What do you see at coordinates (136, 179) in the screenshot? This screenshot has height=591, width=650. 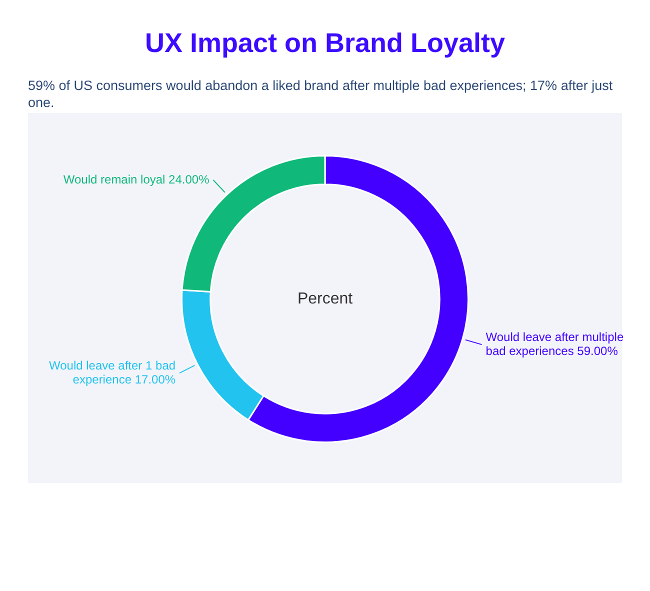 I see `slice-label: Would remain loyal 24.00%` at bounding box center [136, 179].